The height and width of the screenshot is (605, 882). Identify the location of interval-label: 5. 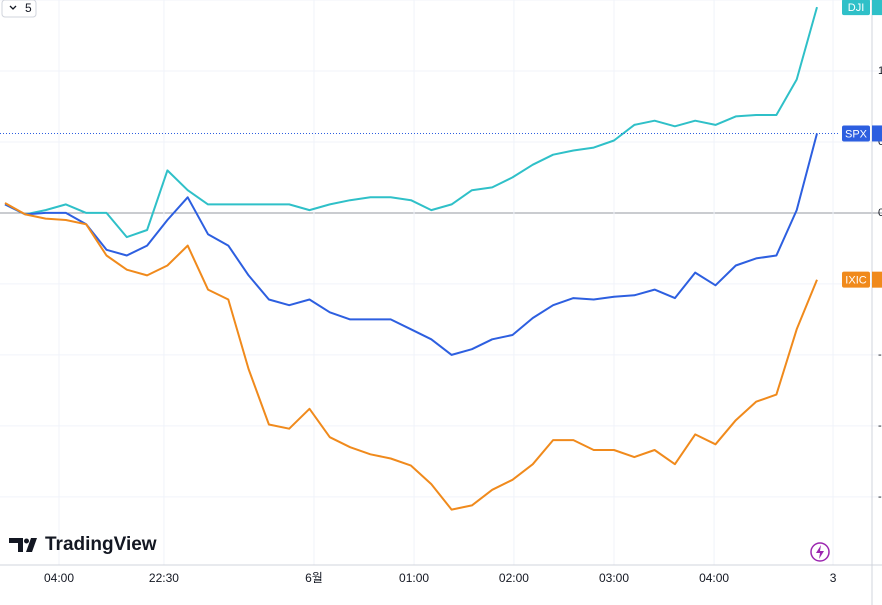
(28, 8).